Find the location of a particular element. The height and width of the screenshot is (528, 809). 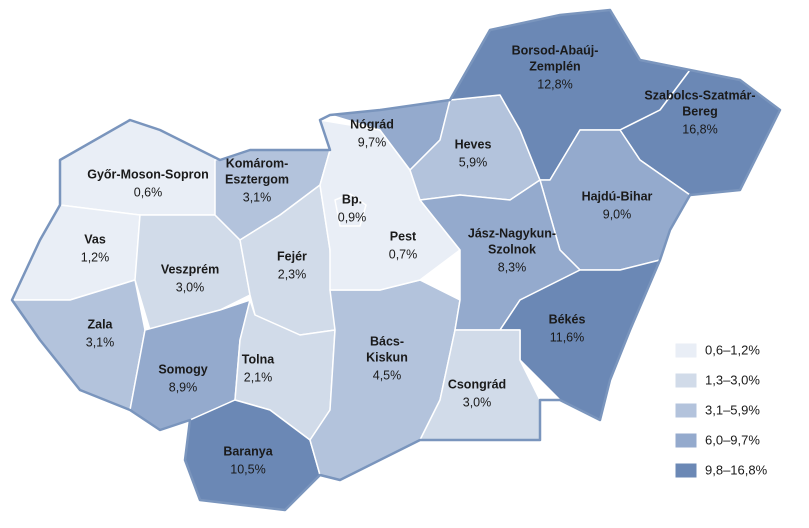

region-name: Nógrád is located at coordinates (372, 124).